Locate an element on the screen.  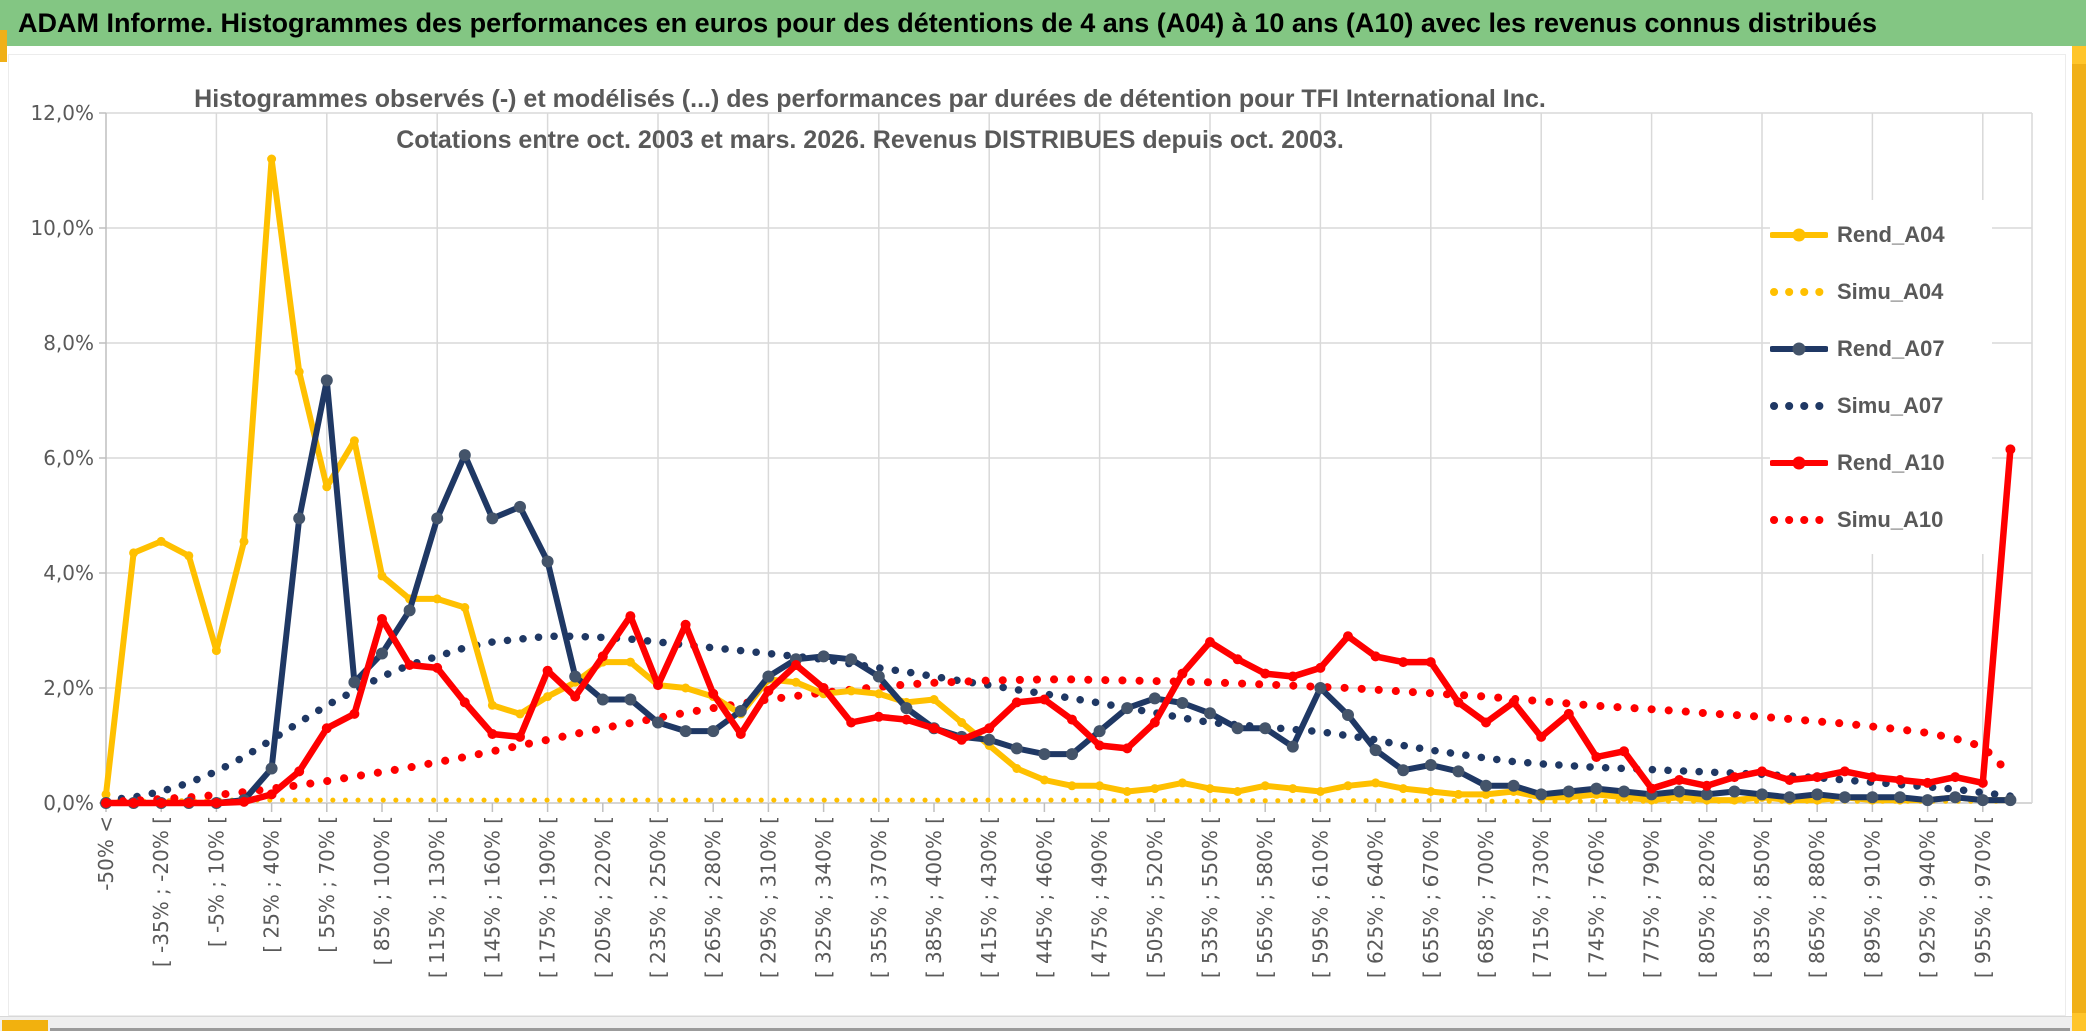
legend-item-Rend_A07: Rend_A07 is located at coordinates (1881, 348).